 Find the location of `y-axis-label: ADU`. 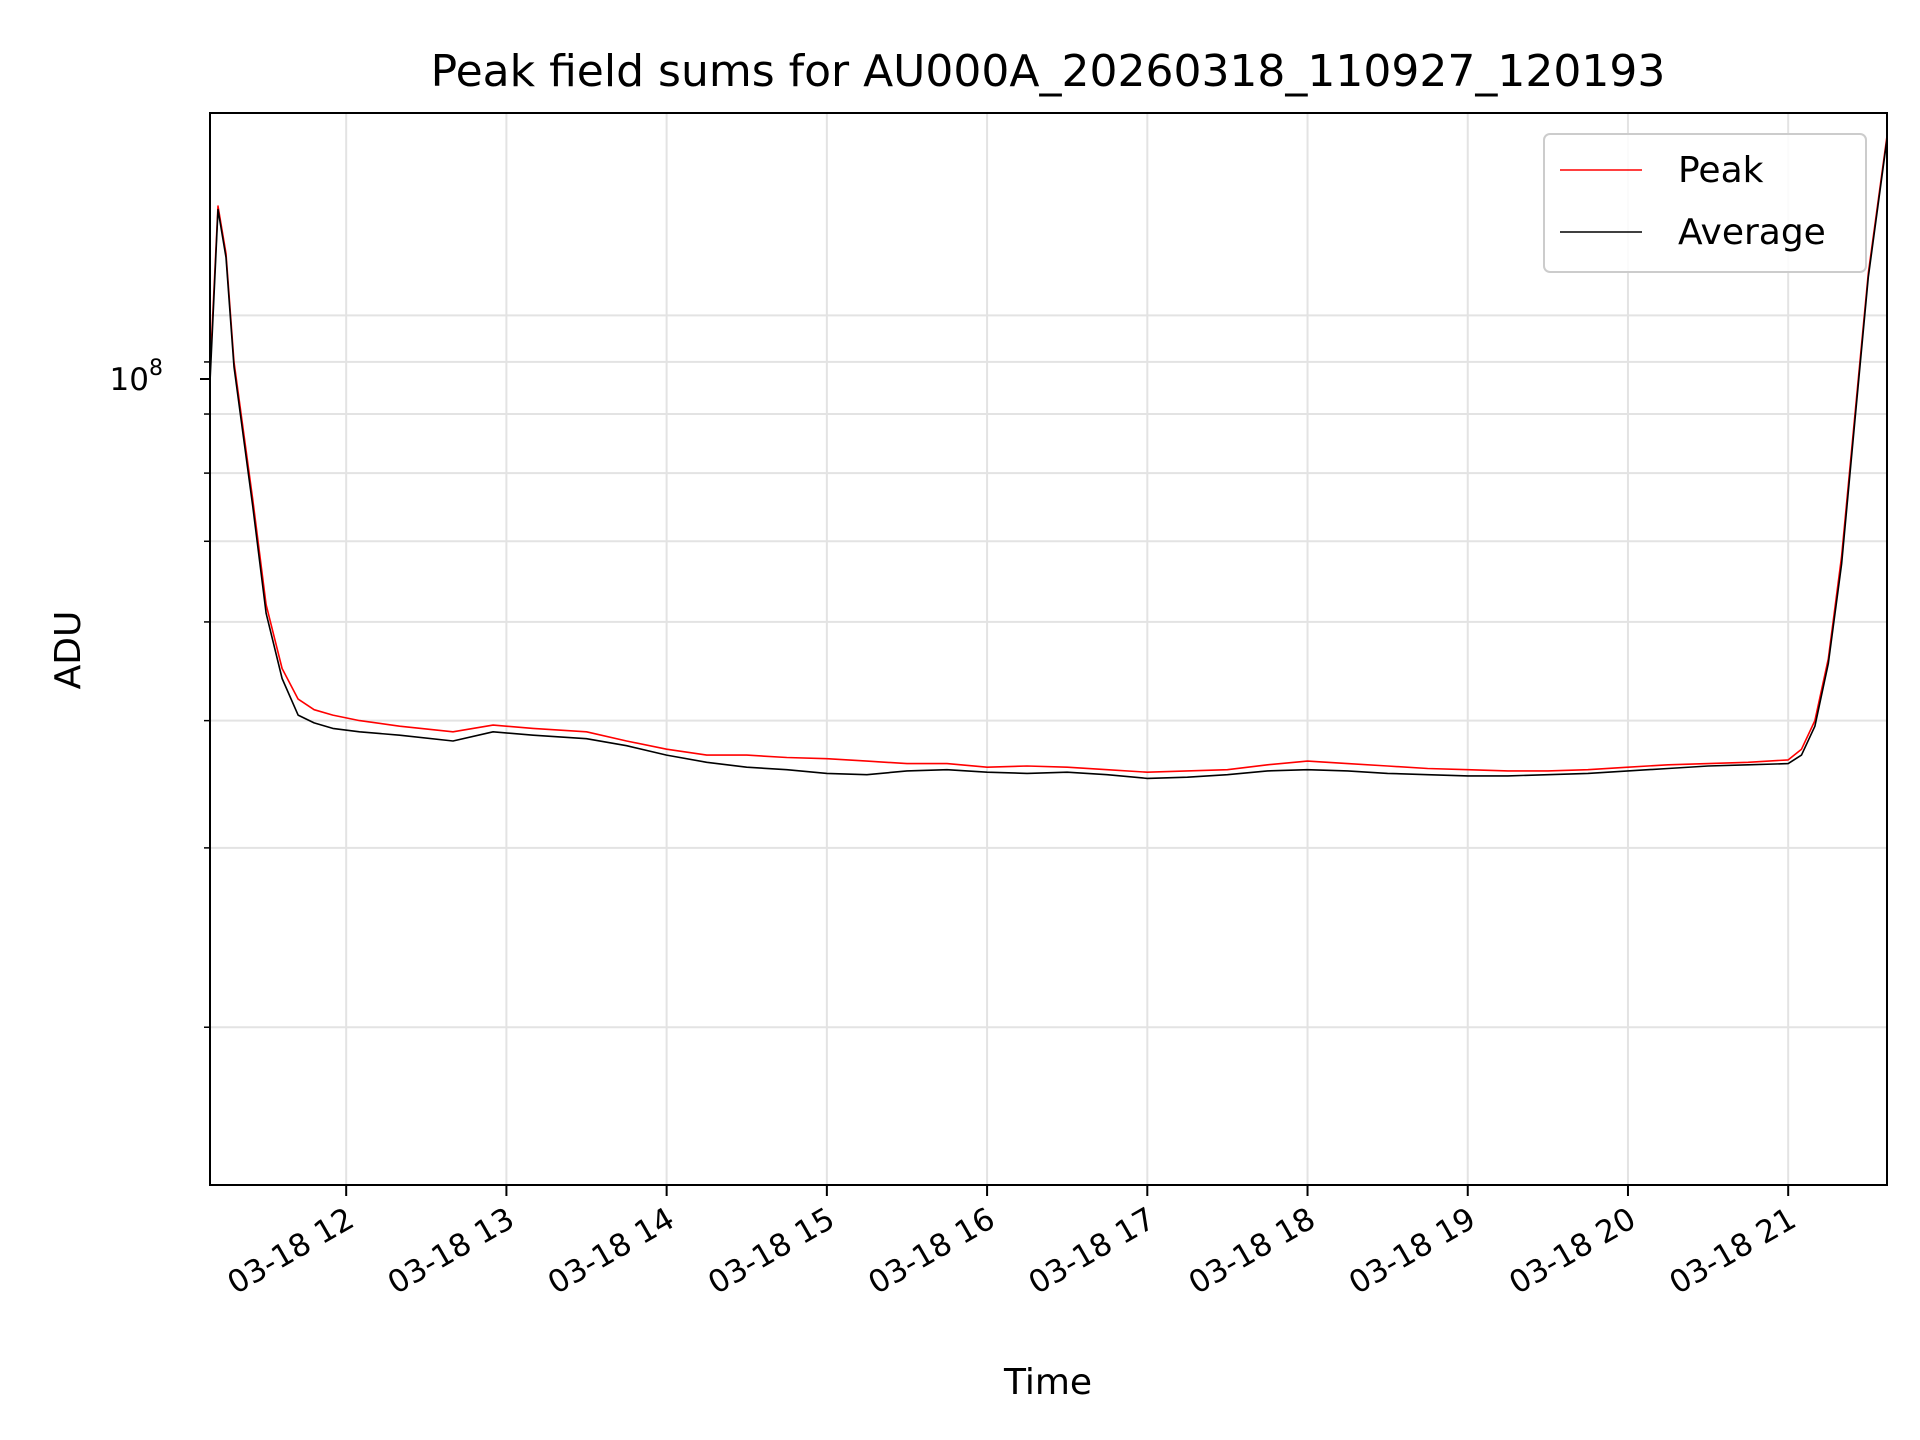

y-axis-label: ADU is located at coordinates (68, 650).